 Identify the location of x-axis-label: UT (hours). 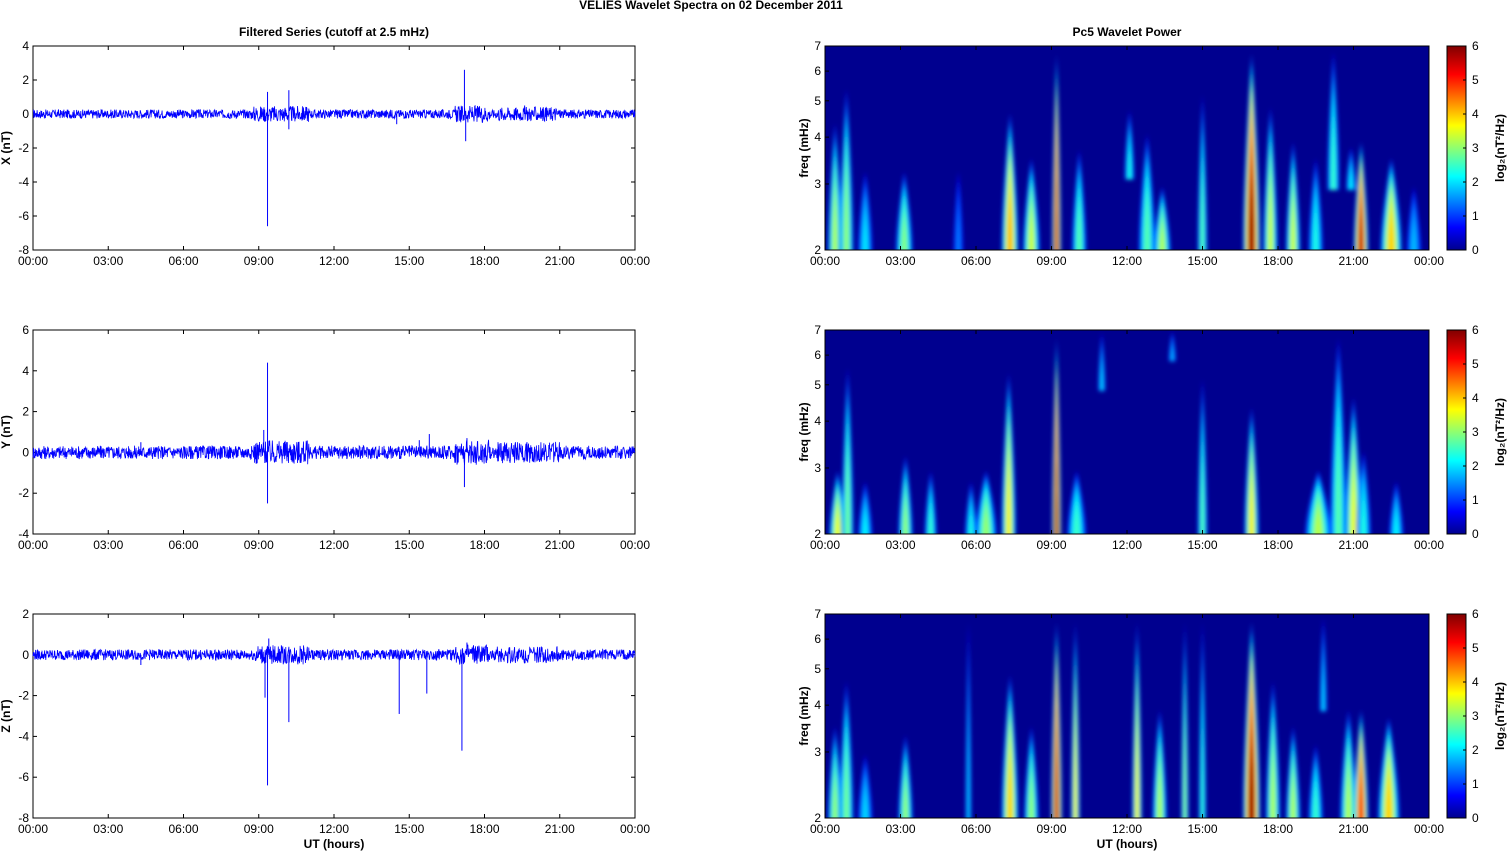
(334, 844).